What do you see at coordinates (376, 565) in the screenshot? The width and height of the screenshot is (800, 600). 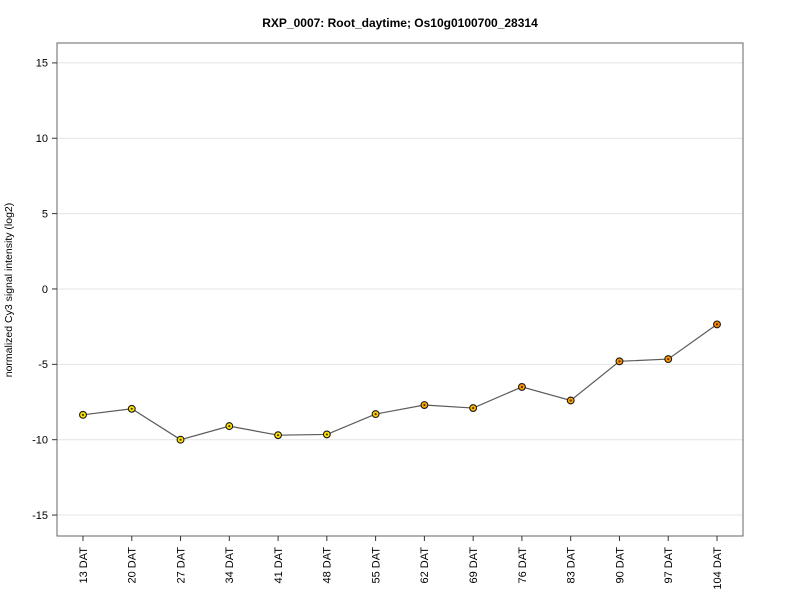 I see `x-tick-label: 55 DAT` at bounding box center [376, 565].